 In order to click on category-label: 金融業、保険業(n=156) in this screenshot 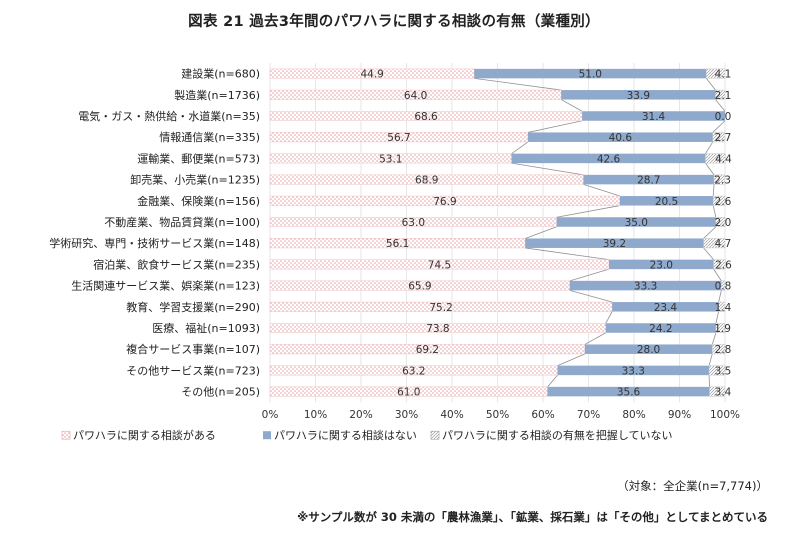, I will do `click(198, 201)`.